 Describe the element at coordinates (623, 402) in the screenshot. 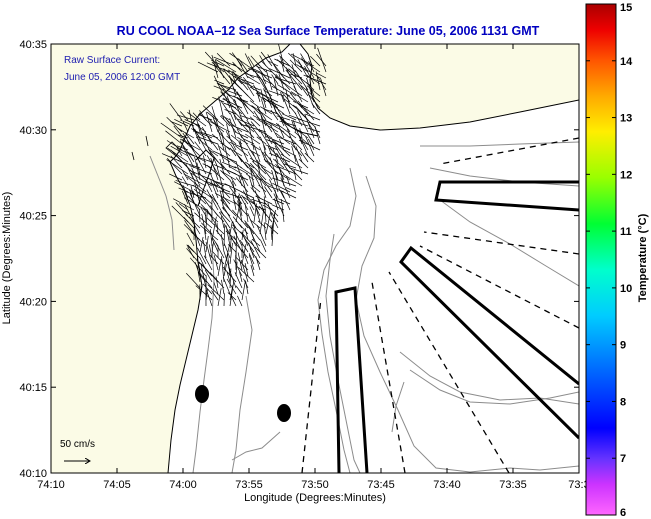

I see `colorbar-tick-label: 8` at that location.